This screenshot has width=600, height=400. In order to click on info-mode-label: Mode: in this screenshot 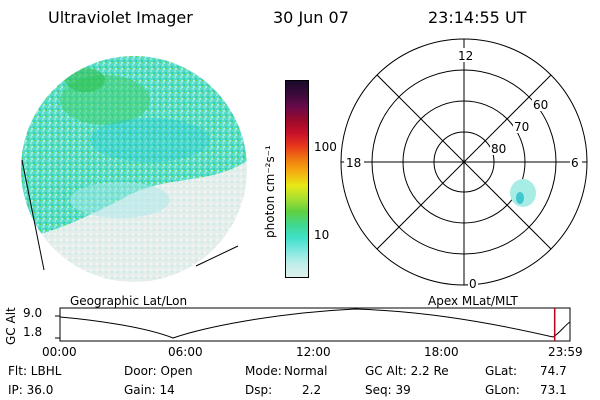, I will do `click(263, 371)`.